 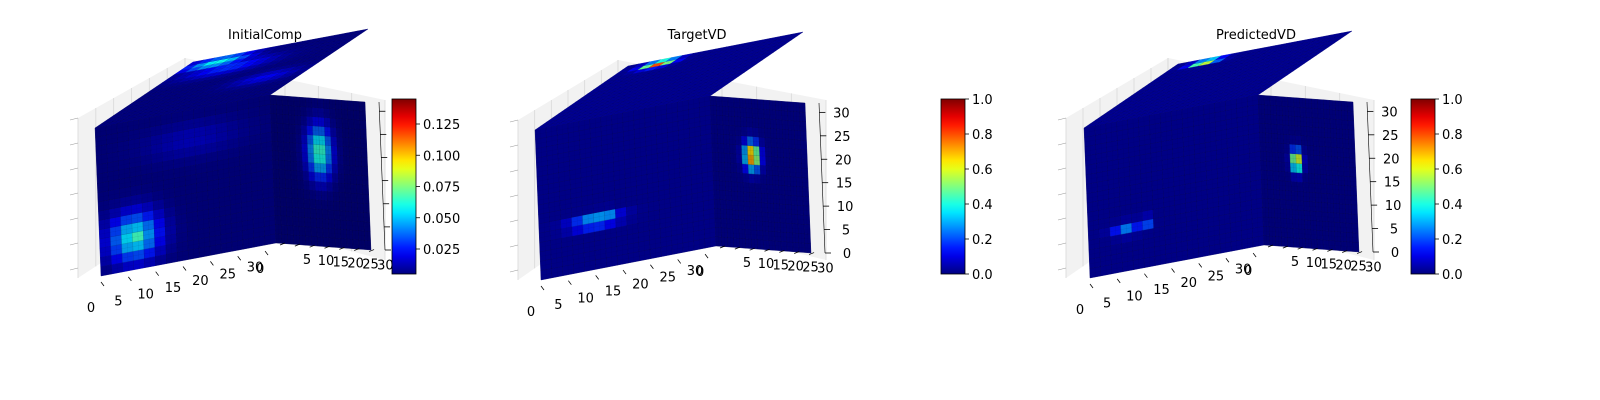 I want to click on panel-title: InitialComp, so click(x=265, y=35).